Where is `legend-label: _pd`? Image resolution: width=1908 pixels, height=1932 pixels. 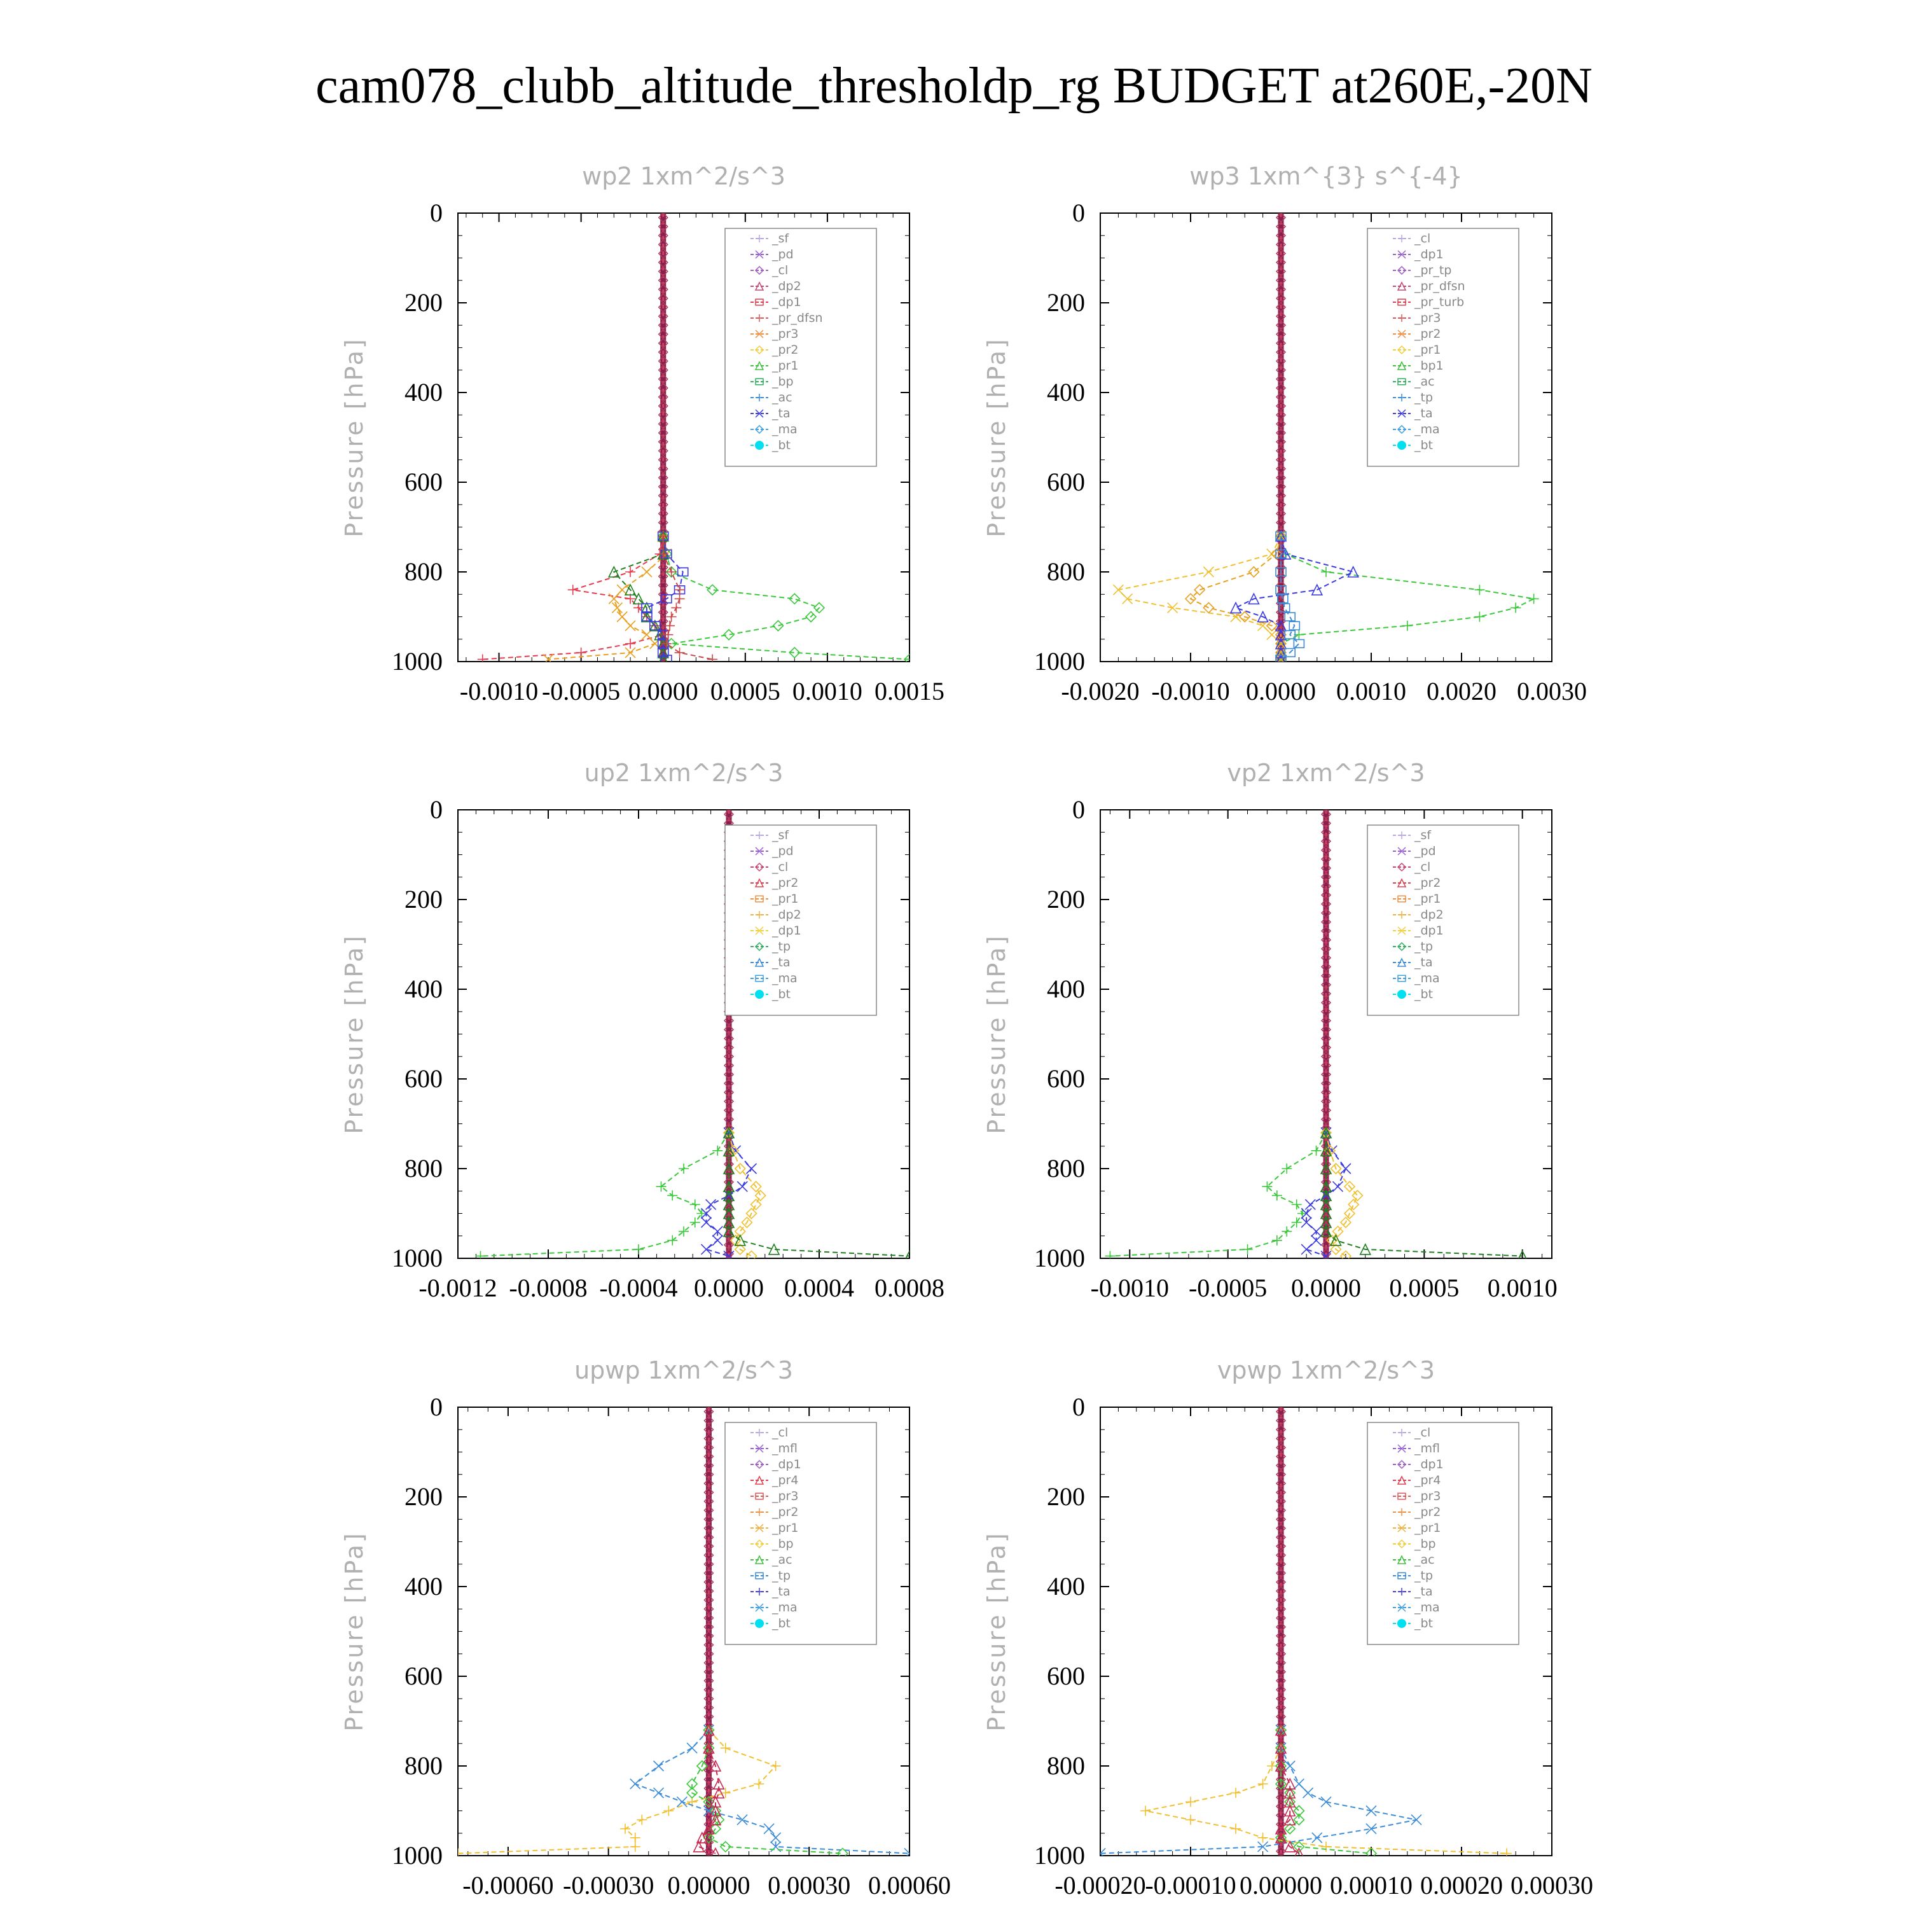 legend-label: _pd is located at coordinates (783, 851).